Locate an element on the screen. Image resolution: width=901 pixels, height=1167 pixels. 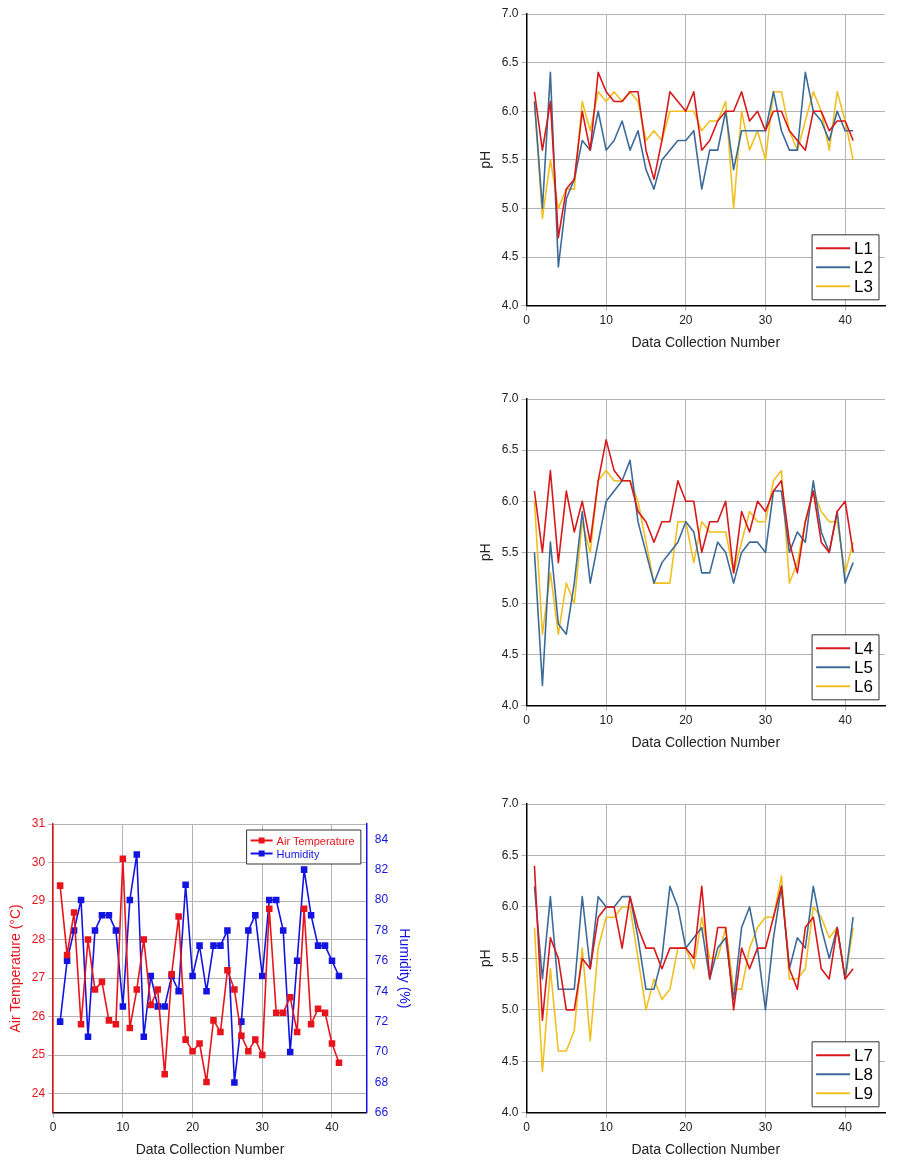
y2-tick-label: 68 is located at coordinates (381, 1081).